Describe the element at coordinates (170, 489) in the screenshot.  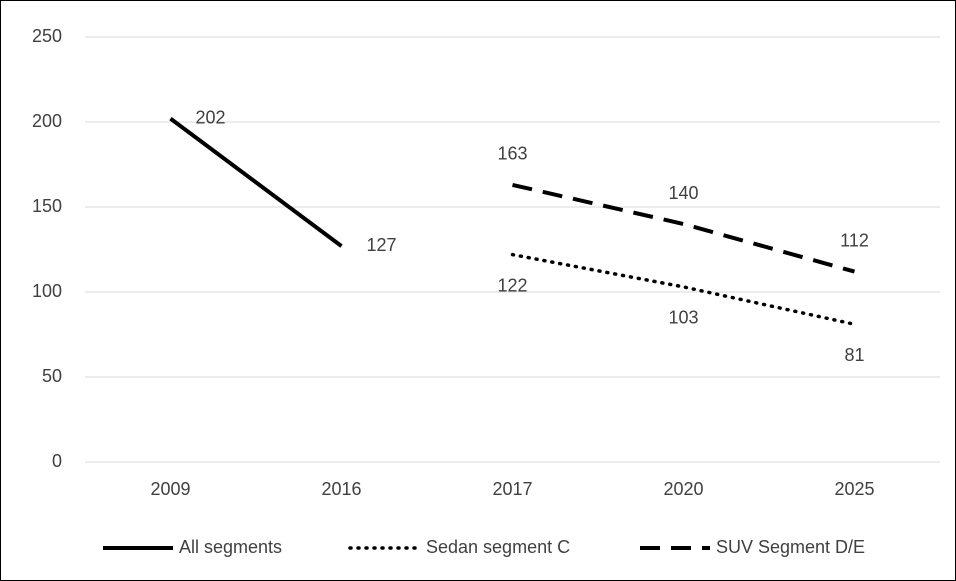
I see `x-tick-label: 2009` at that location.